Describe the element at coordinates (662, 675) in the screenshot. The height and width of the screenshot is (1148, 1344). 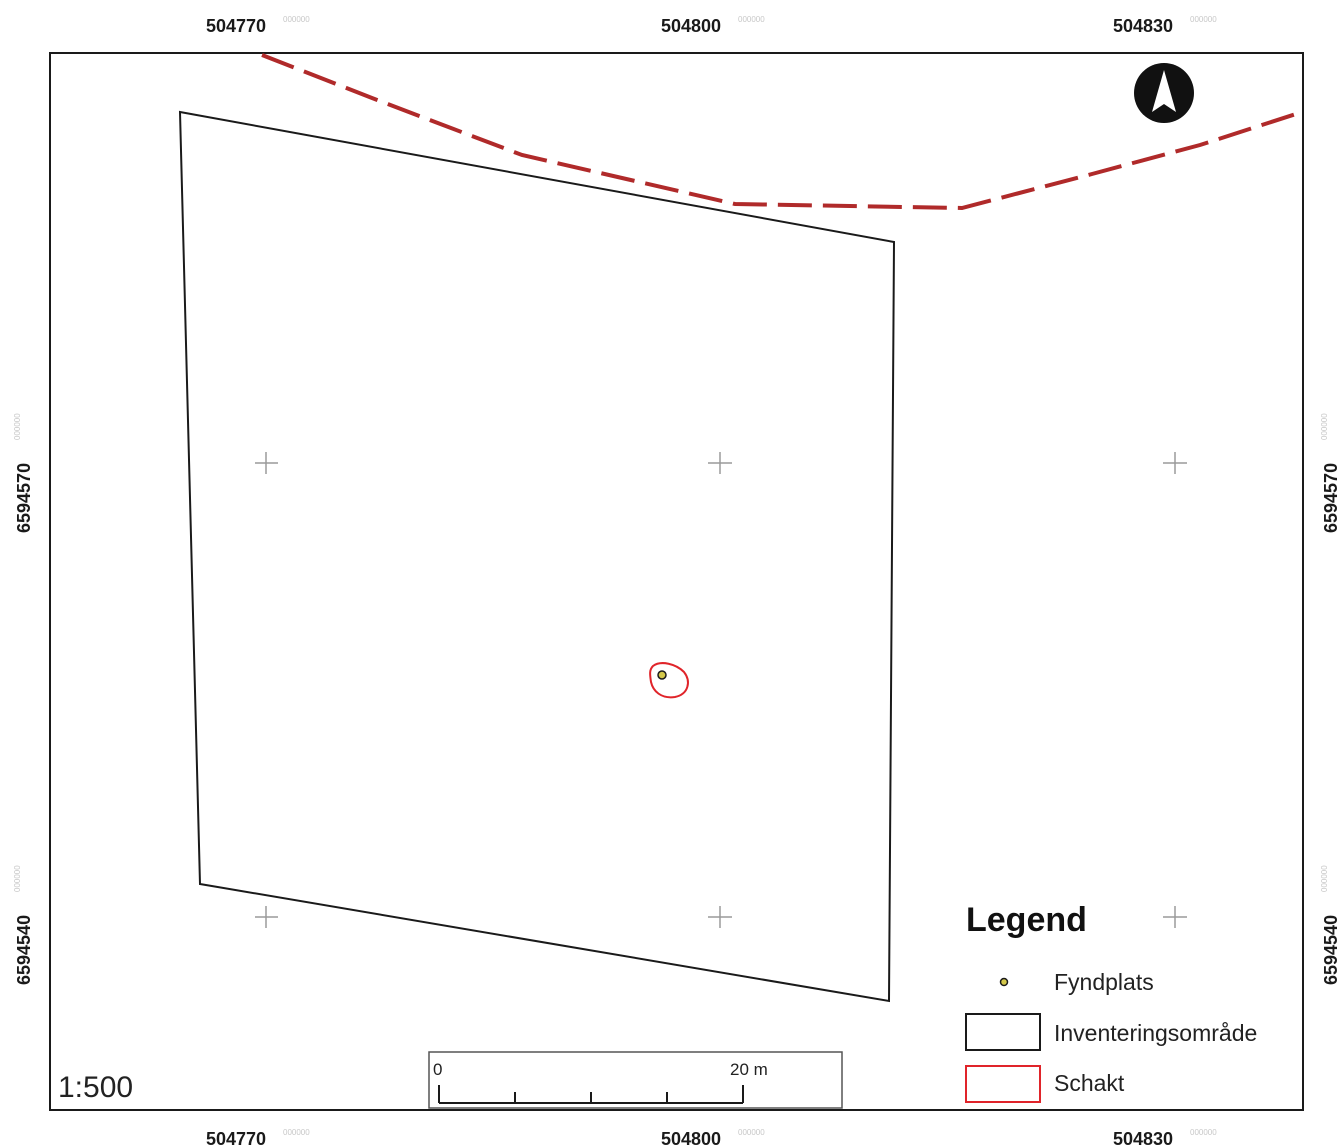
I see `find-point` at that location.